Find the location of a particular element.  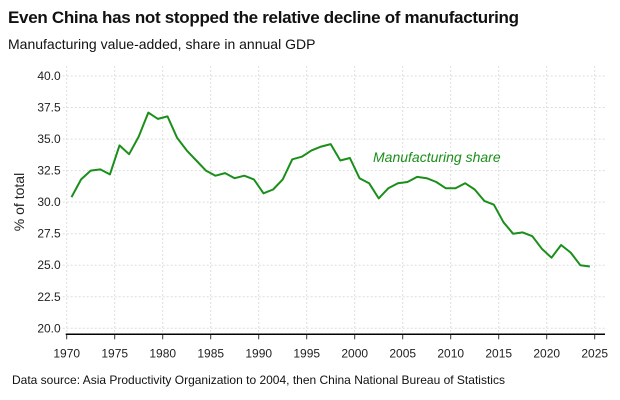

x-tick-label: 1985 is located at coordinates (210, 353).